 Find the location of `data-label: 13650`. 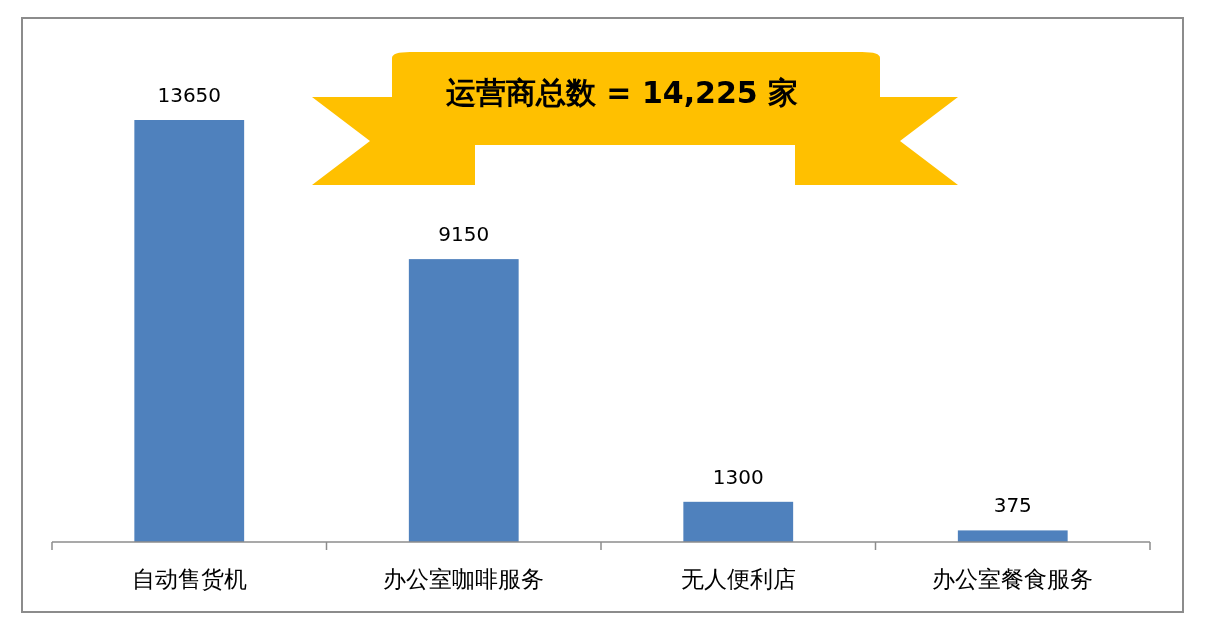

data-label: 13650 is located at coordinates (189, 95).